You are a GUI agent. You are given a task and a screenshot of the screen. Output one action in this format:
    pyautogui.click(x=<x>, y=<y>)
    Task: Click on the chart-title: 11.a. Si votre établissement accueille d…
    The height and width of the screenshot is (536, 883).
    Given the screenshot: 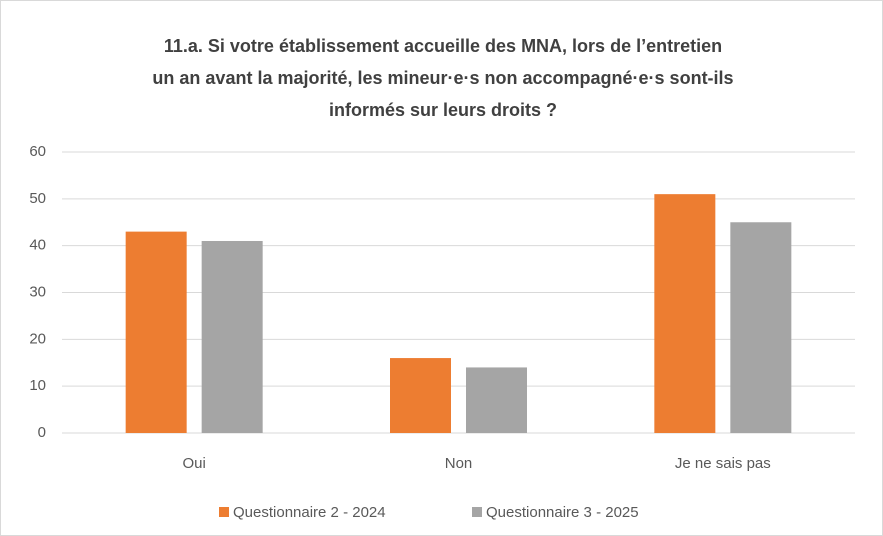 What is the action you would take?
    pyautogui.click(x=443, y=46)
    